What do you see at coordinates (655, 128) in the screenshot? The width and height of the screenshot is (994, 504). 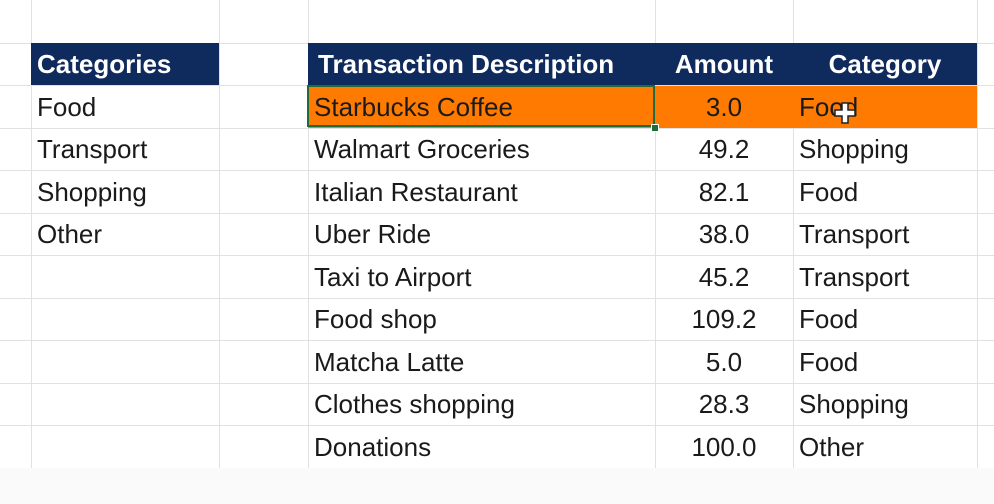 I see `fill-handle` at bounding box center [655, 128].